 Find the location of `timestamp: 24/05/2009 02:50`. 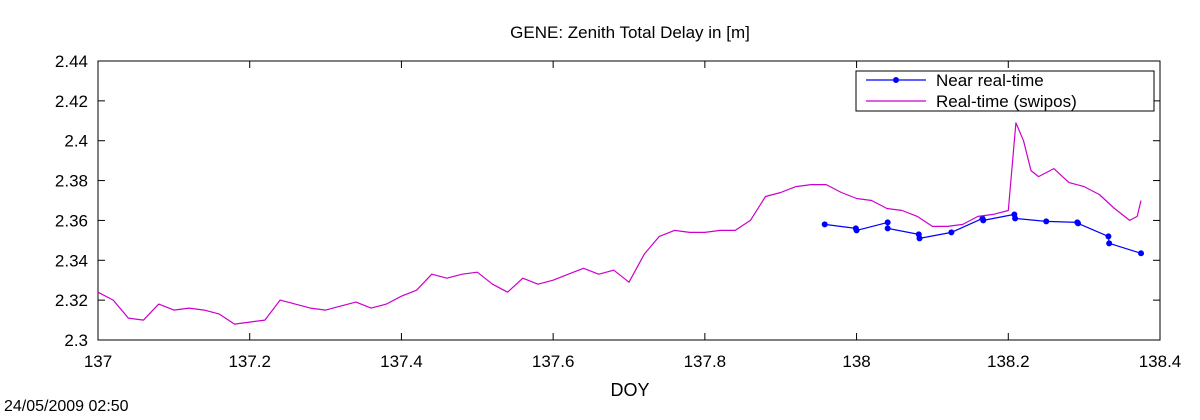

timestamp: 24/05/2009 02:50 is located at coordinates (66, 406).